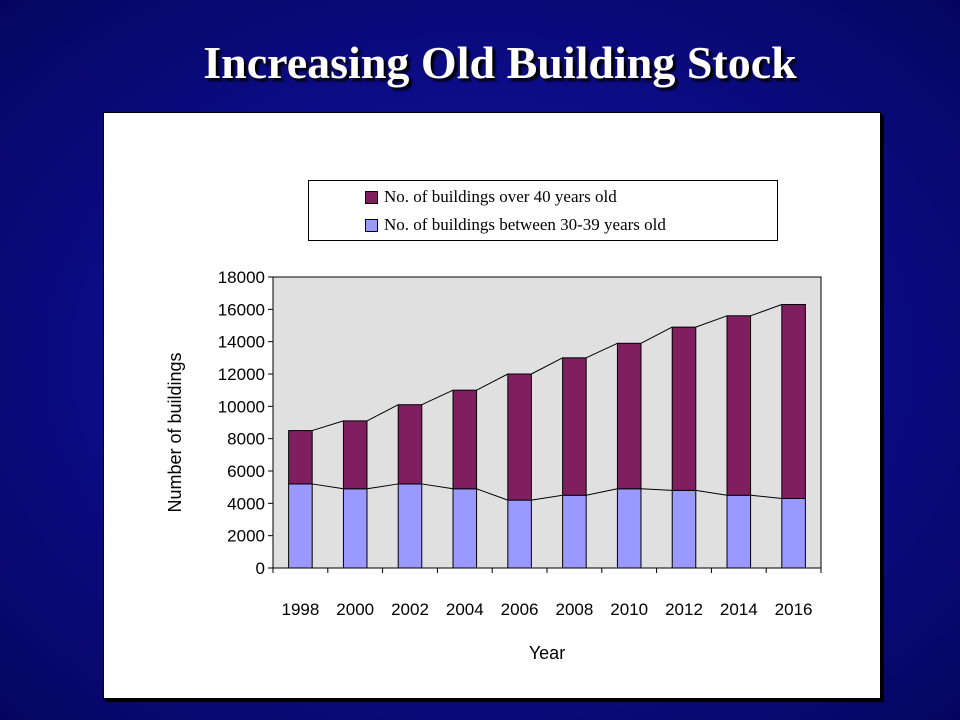 The height and width of the screenshot is (720, 960). I want to click on legend-label-30-39: No. of buildings between 30-39 years old, so click(525, 224).